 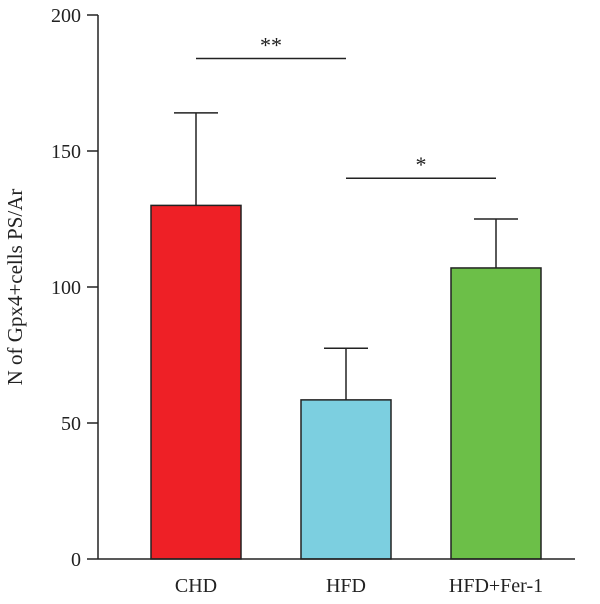 I want to click on bar-chd, so click(x=196, y=382).